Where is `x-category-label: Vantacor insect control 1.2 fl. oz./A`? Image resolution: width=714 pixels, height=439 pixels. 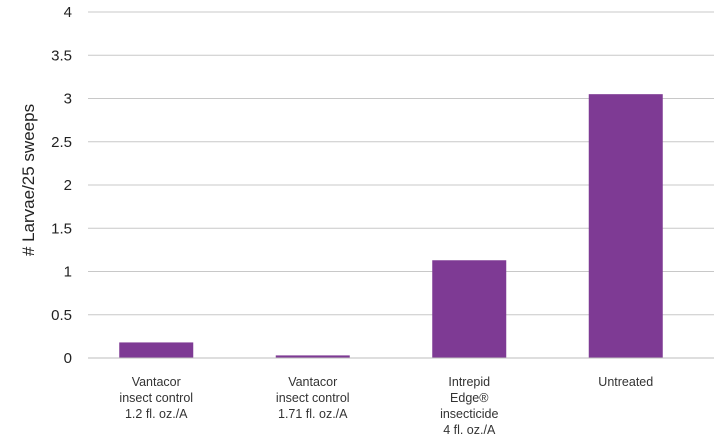
x-category-label: Vantacor insect control 1.2 fl. oz./A is located at coordinates (156, 398).